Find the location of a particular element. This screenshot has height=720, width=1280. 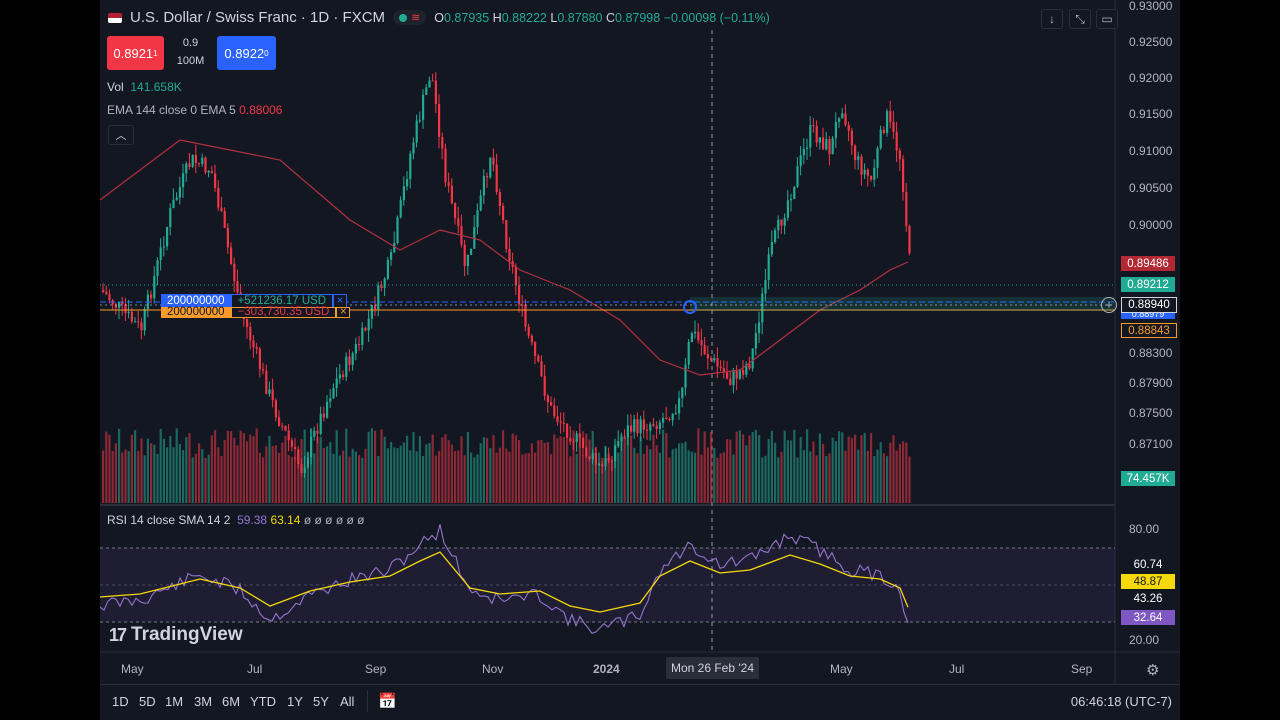

market-status-pill: ≋ is located at coordinates (410, 17).